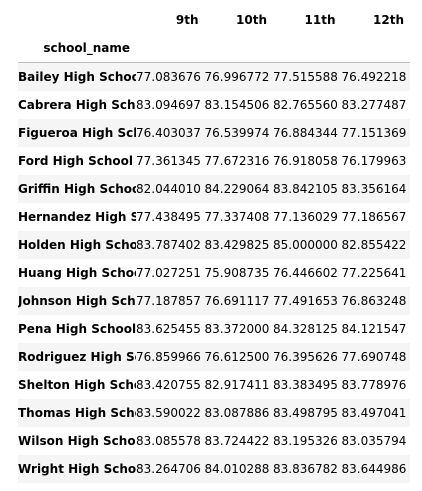 The image size is (422, 491). Describe the element at coordinates (168, 188) in the screenshot. I see `cell-score-9th: 82.044010` at that location.